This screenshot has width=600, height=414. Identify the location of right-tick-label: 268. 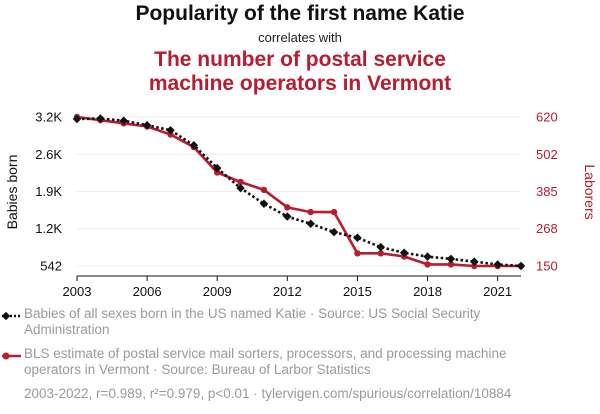
(547, 228).